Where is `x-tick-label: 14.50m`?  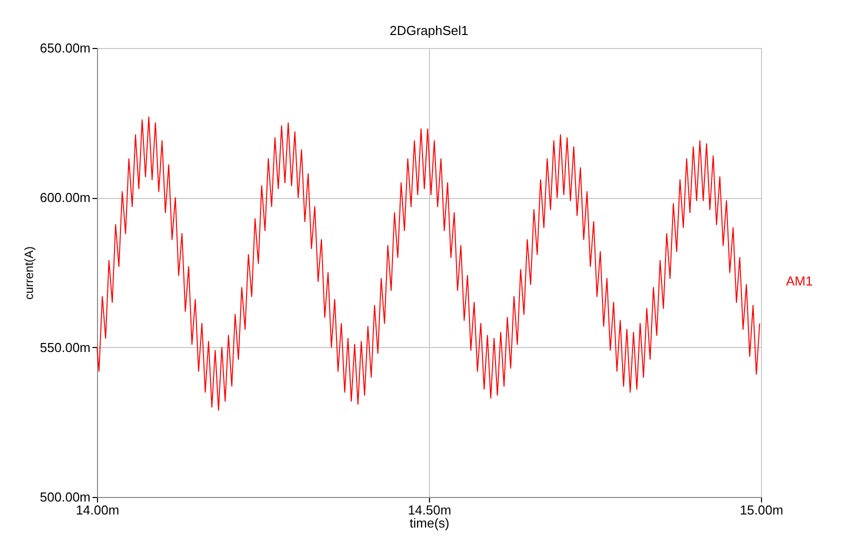
x-tick-label: 14.50m is located at coordinates (430, 510).